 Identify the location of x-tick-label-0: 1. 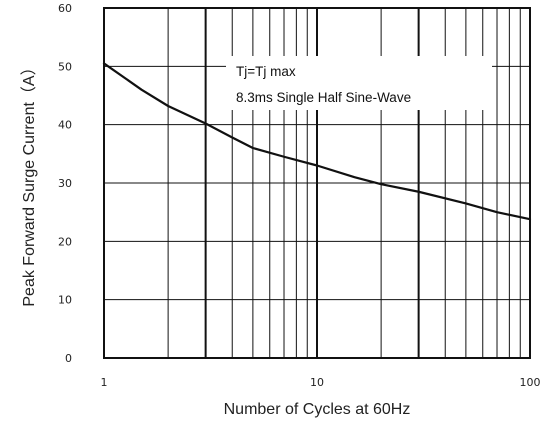
(104, 382).